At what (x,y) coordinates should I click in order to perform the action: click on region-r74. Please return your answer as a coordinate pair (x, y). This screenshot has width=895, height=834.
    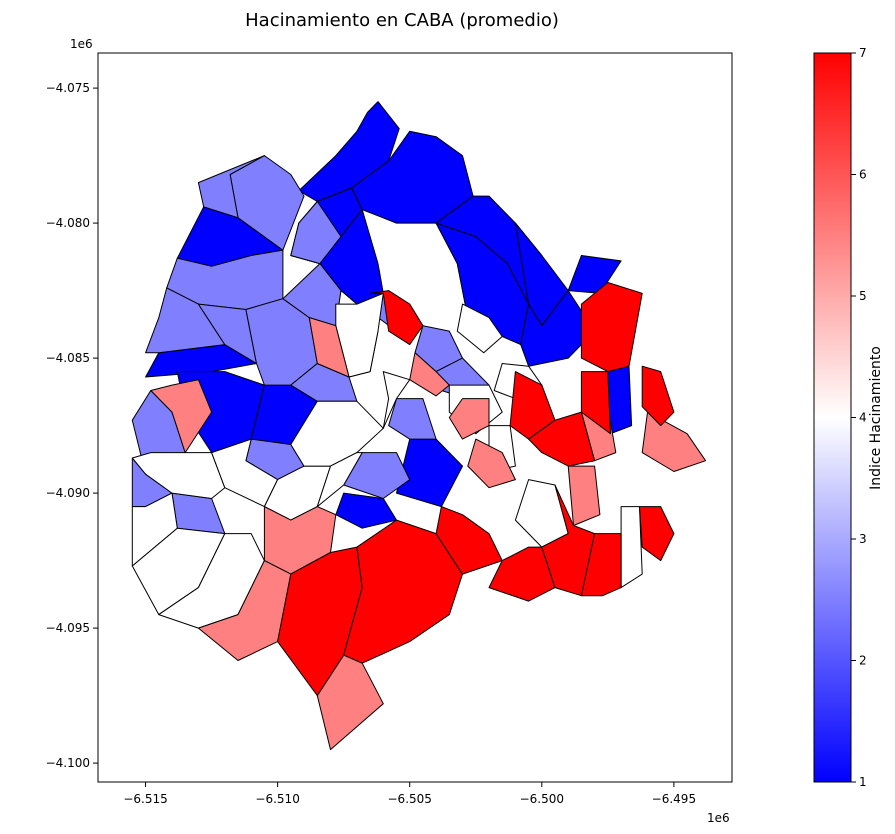
    Looking at the image, I should click on (657, 534).